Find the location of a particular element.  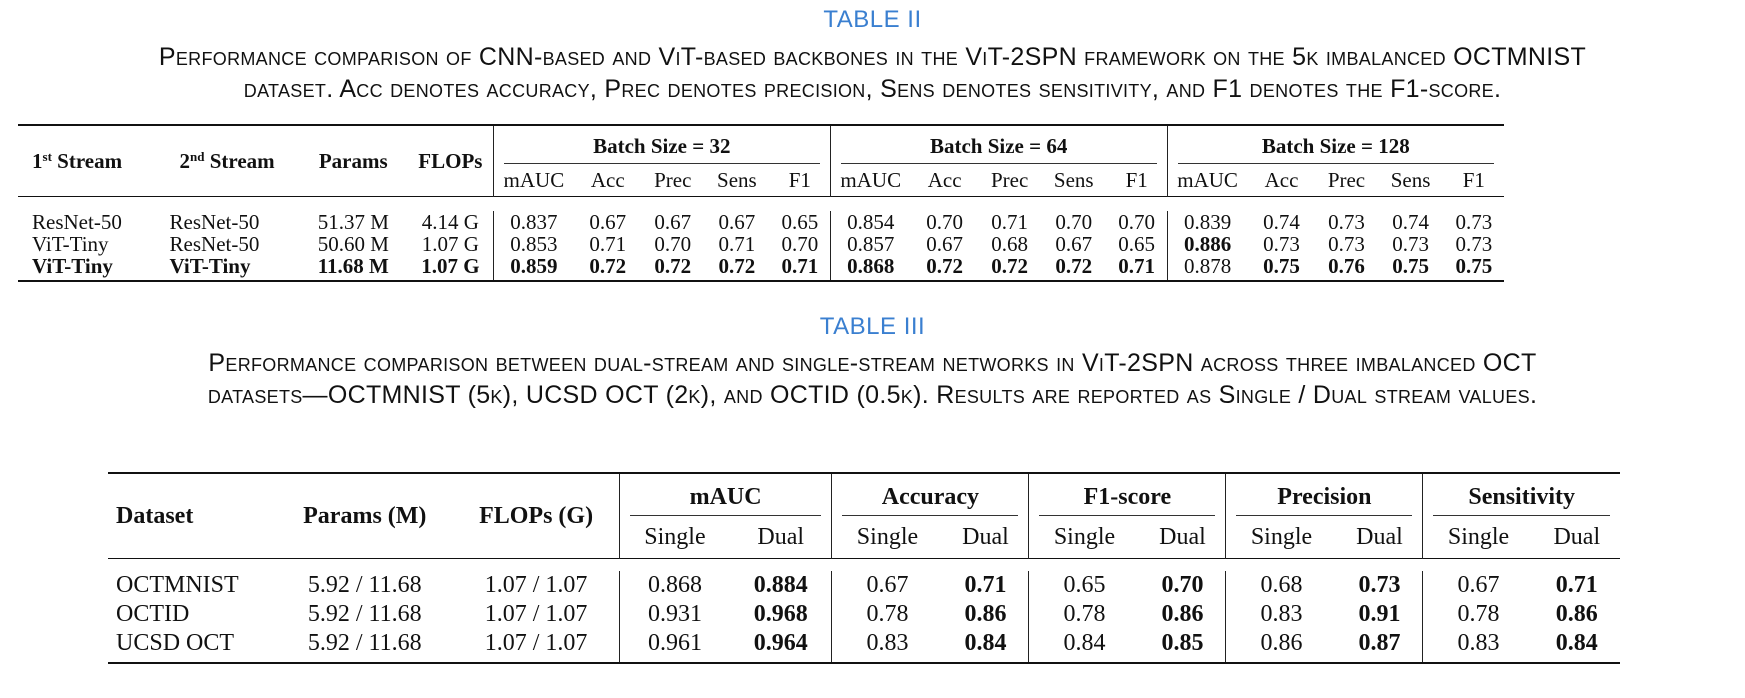

header-params: Params is located at coordinates (353, 160).